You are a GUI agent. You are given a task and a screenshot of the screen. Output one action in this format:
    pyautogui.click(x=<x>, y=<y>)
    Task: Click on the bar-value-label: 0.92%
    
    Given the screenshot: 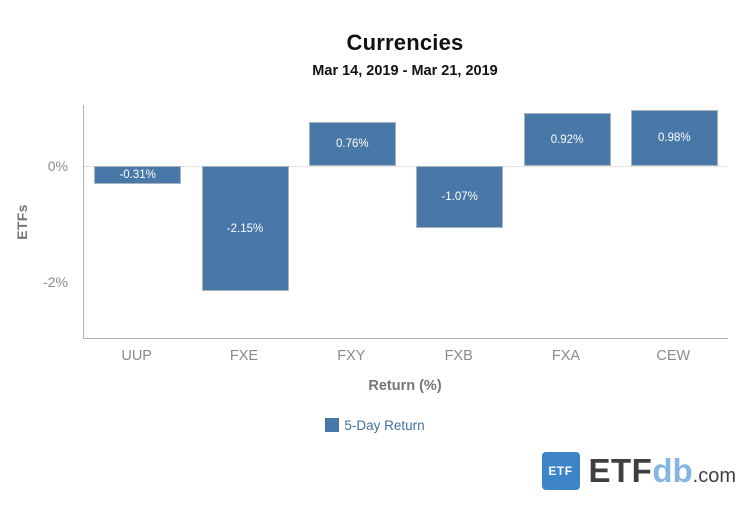 What is the action you would take?
    pyautogui.click(x=567, y=139)
    